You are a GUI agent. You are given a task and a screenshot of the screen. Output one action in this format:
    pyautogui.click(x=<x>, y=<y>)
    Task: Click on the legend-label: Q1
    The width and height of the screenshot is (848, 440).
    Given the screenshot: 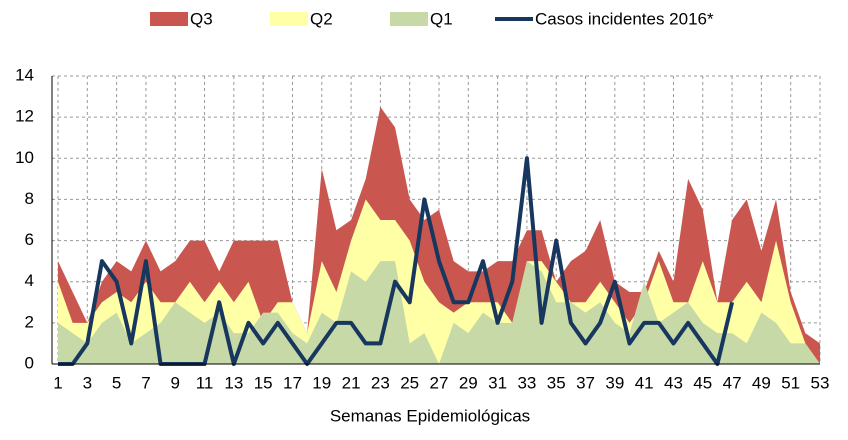 What is the action you would take?
    pyautogui.click(x=441, y=18)
    